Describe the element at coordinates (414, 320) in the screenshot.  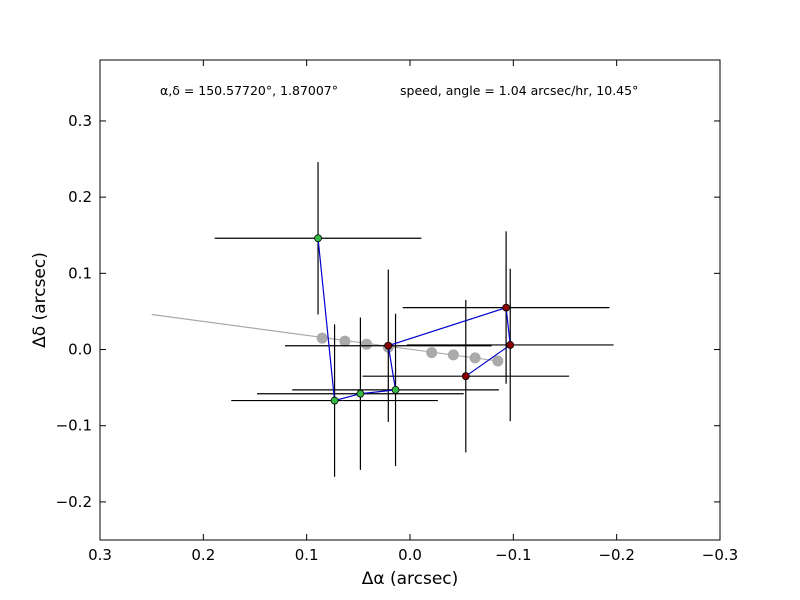
I see `observation-path-line` at that location.